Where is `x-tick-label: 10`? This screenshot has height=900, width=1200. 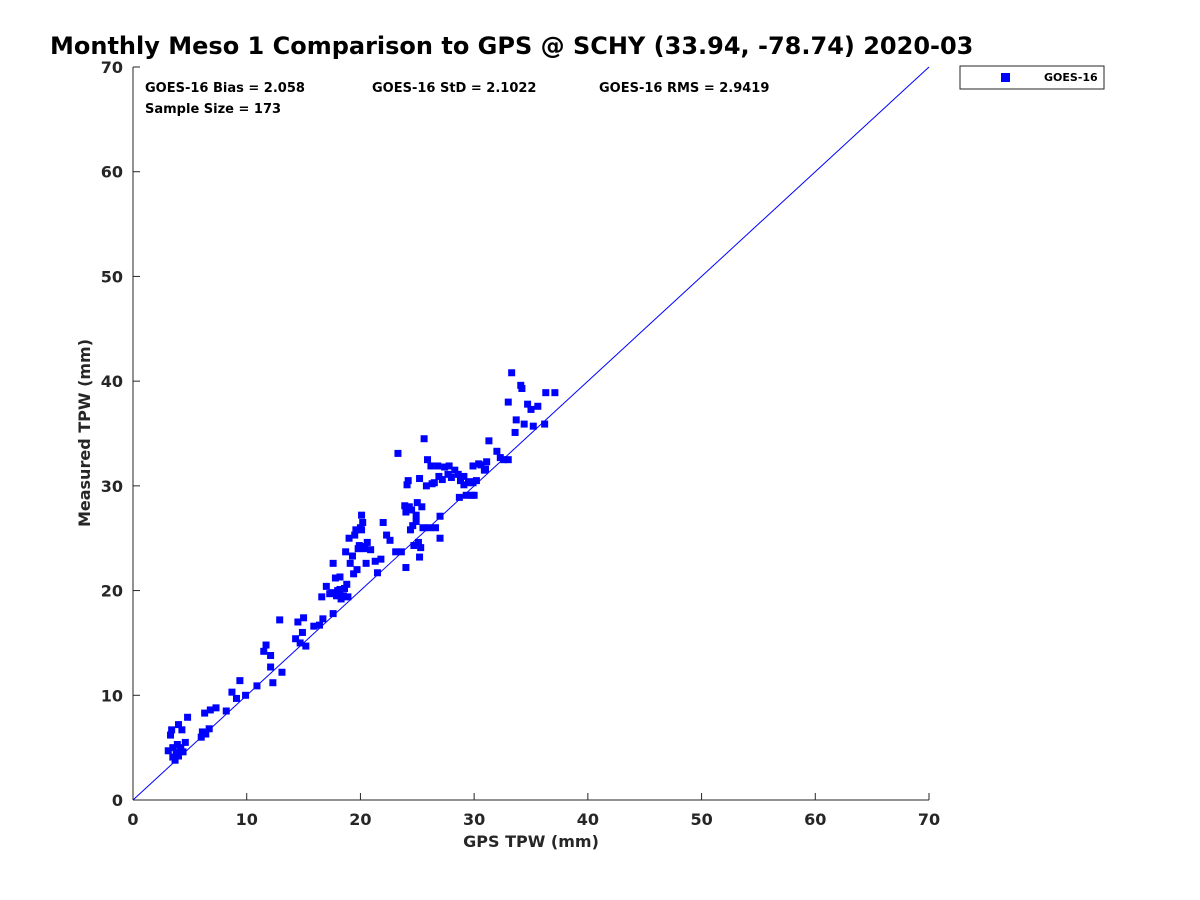 x-tick-label: 10 is located at coordinates (247, 819).